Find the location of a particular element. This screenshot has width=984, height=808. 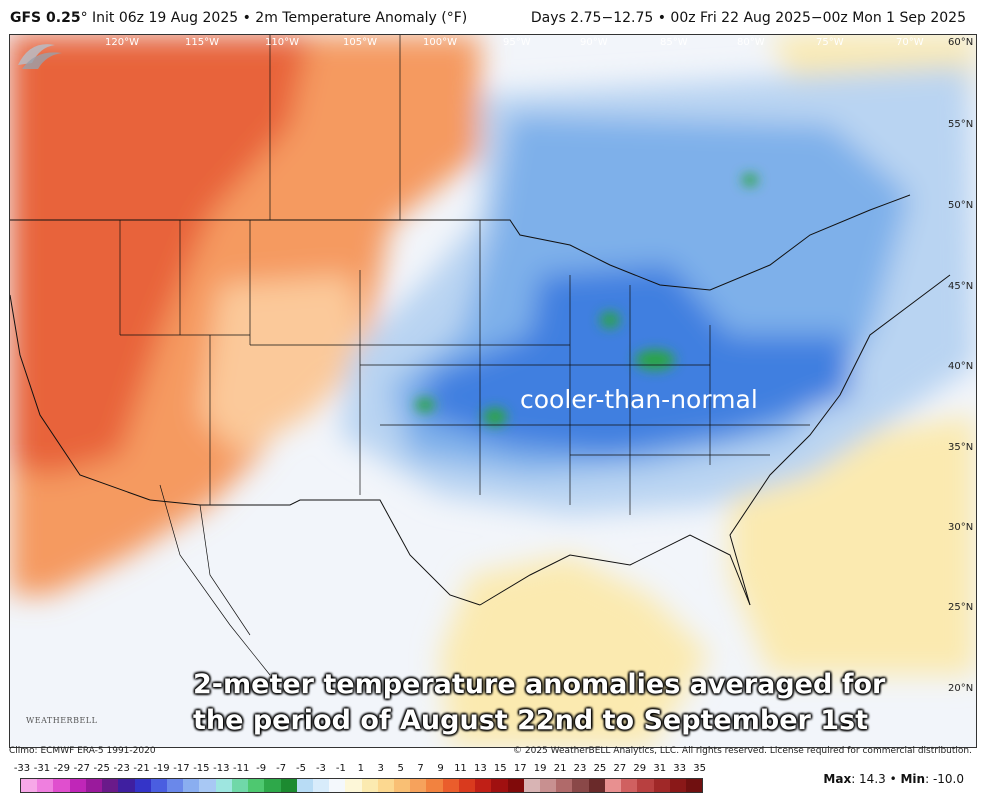

legend-tick-label: -19 is located at coordinates (161, 768).